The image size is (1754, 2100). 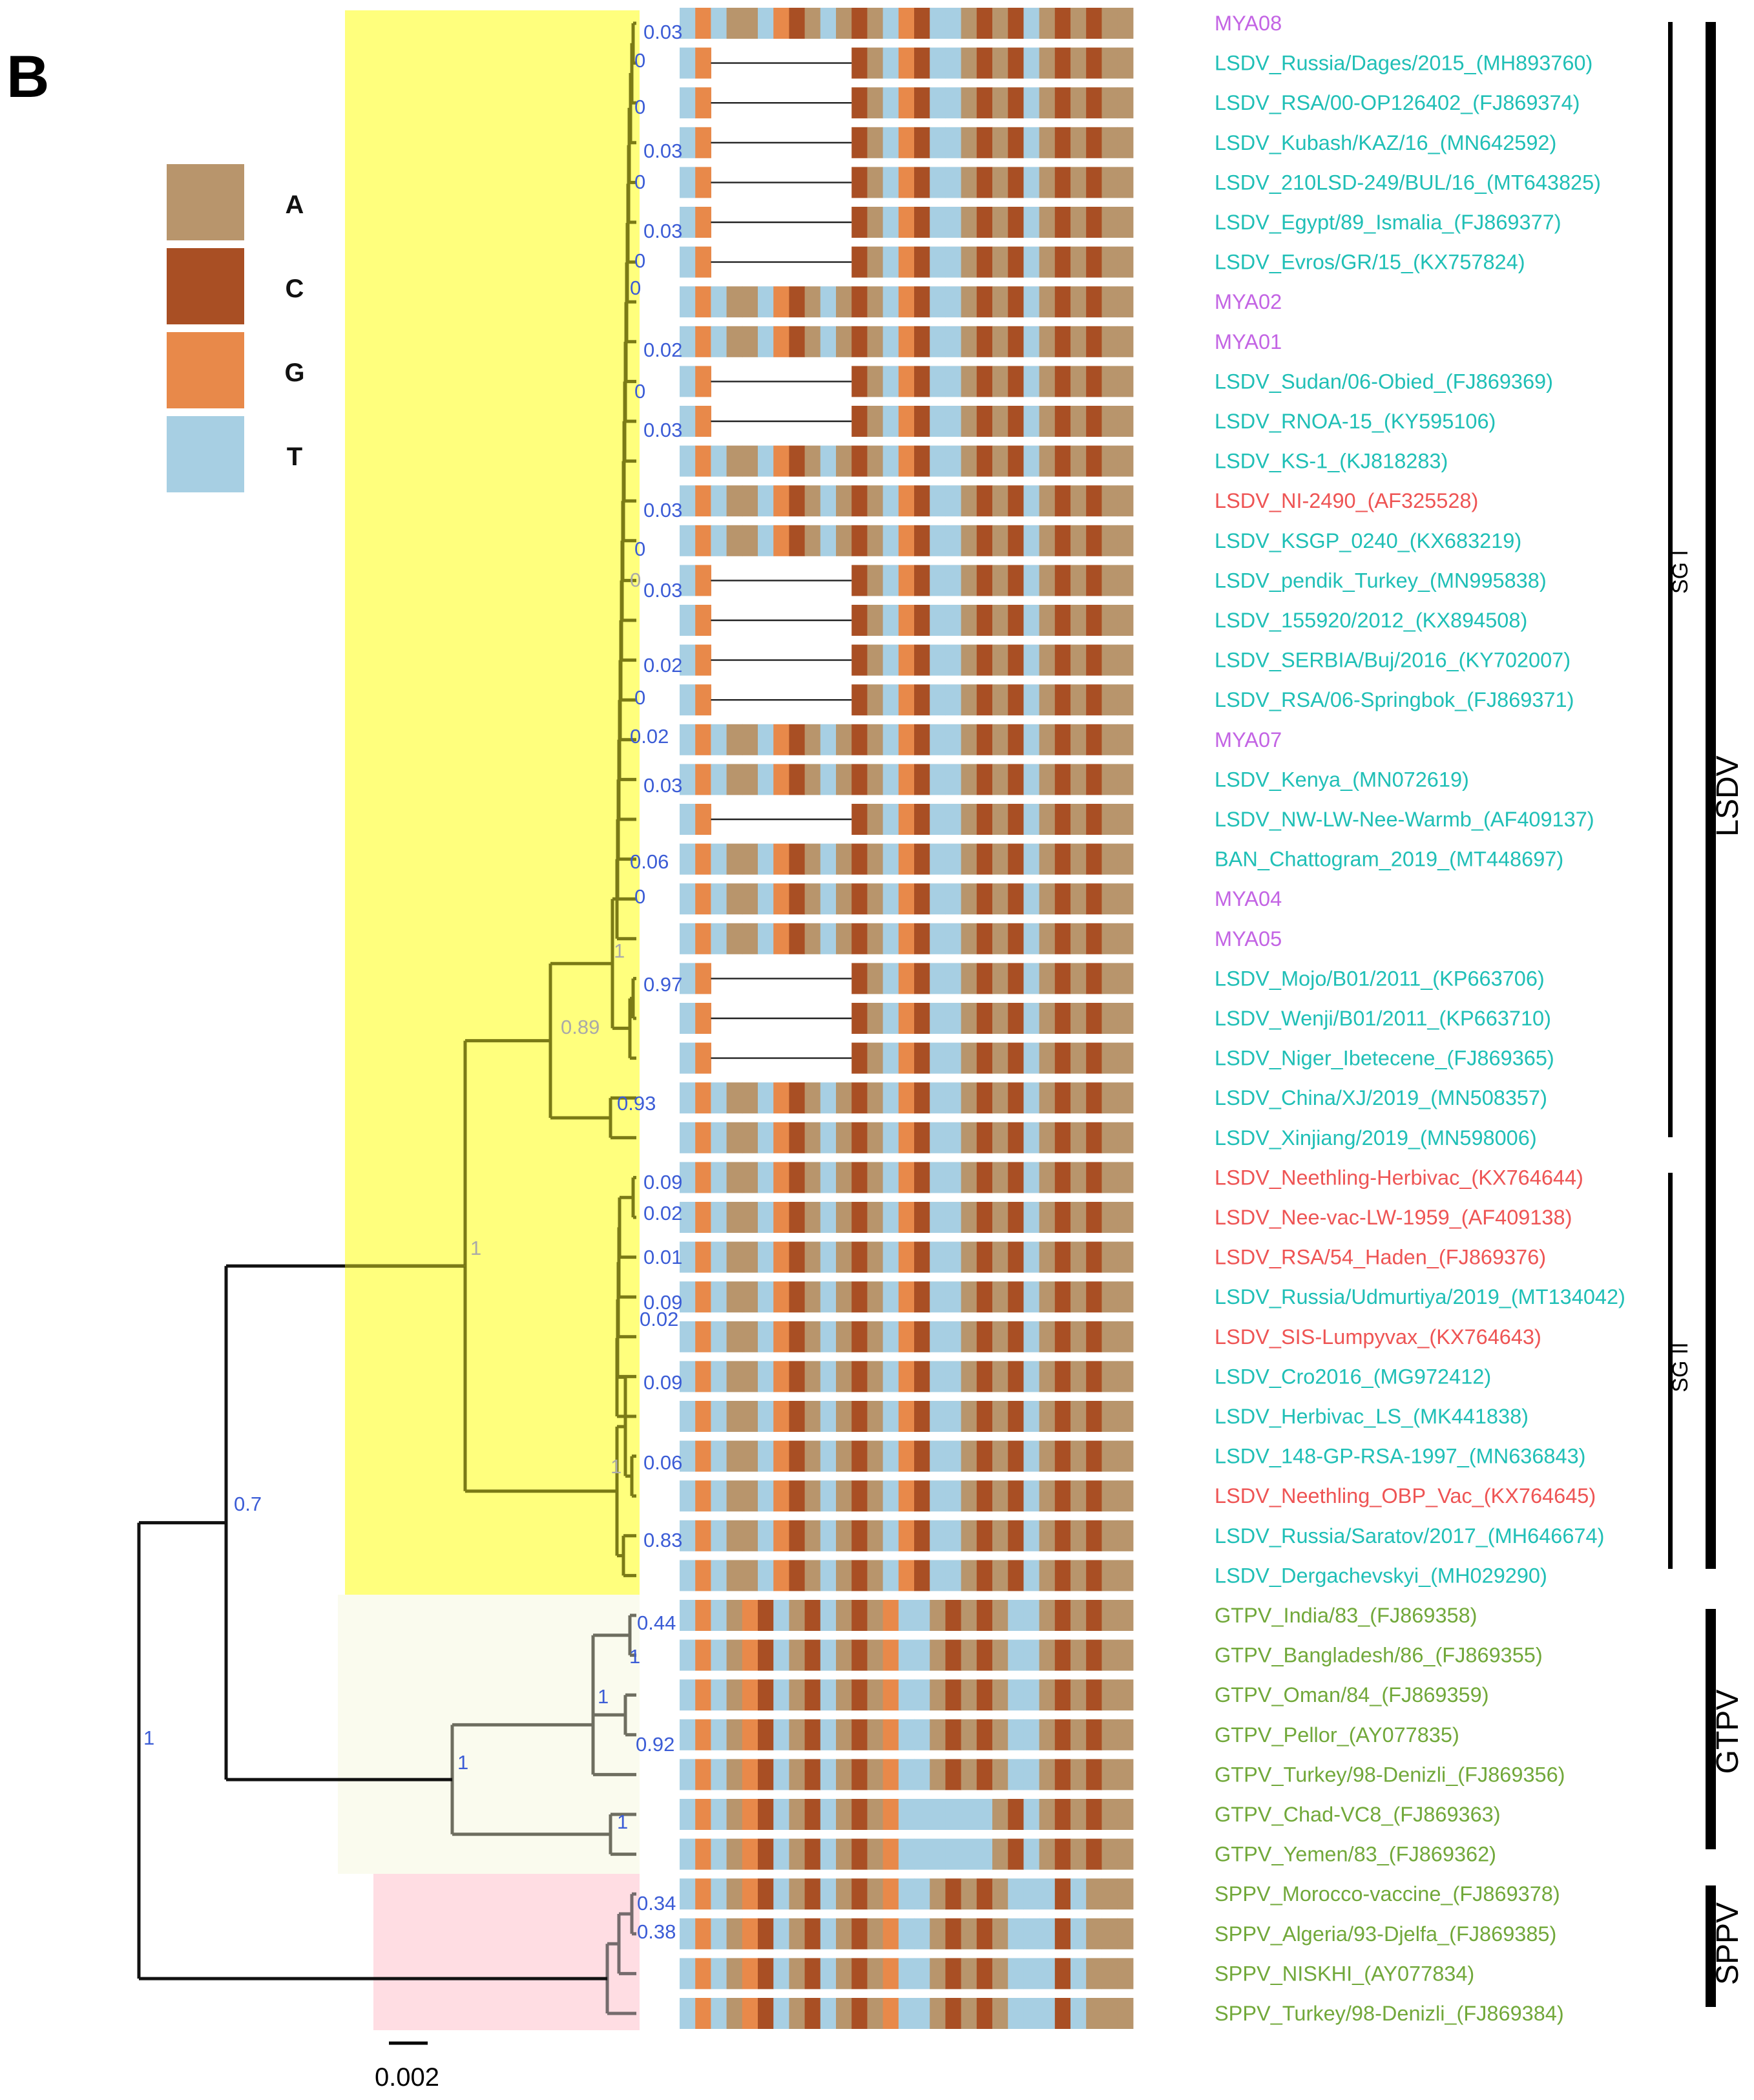 I want to click on taxon-label: LSDV_NW-LW-Nee-Warmb_(AF409137), so click(x=1404, y=820).